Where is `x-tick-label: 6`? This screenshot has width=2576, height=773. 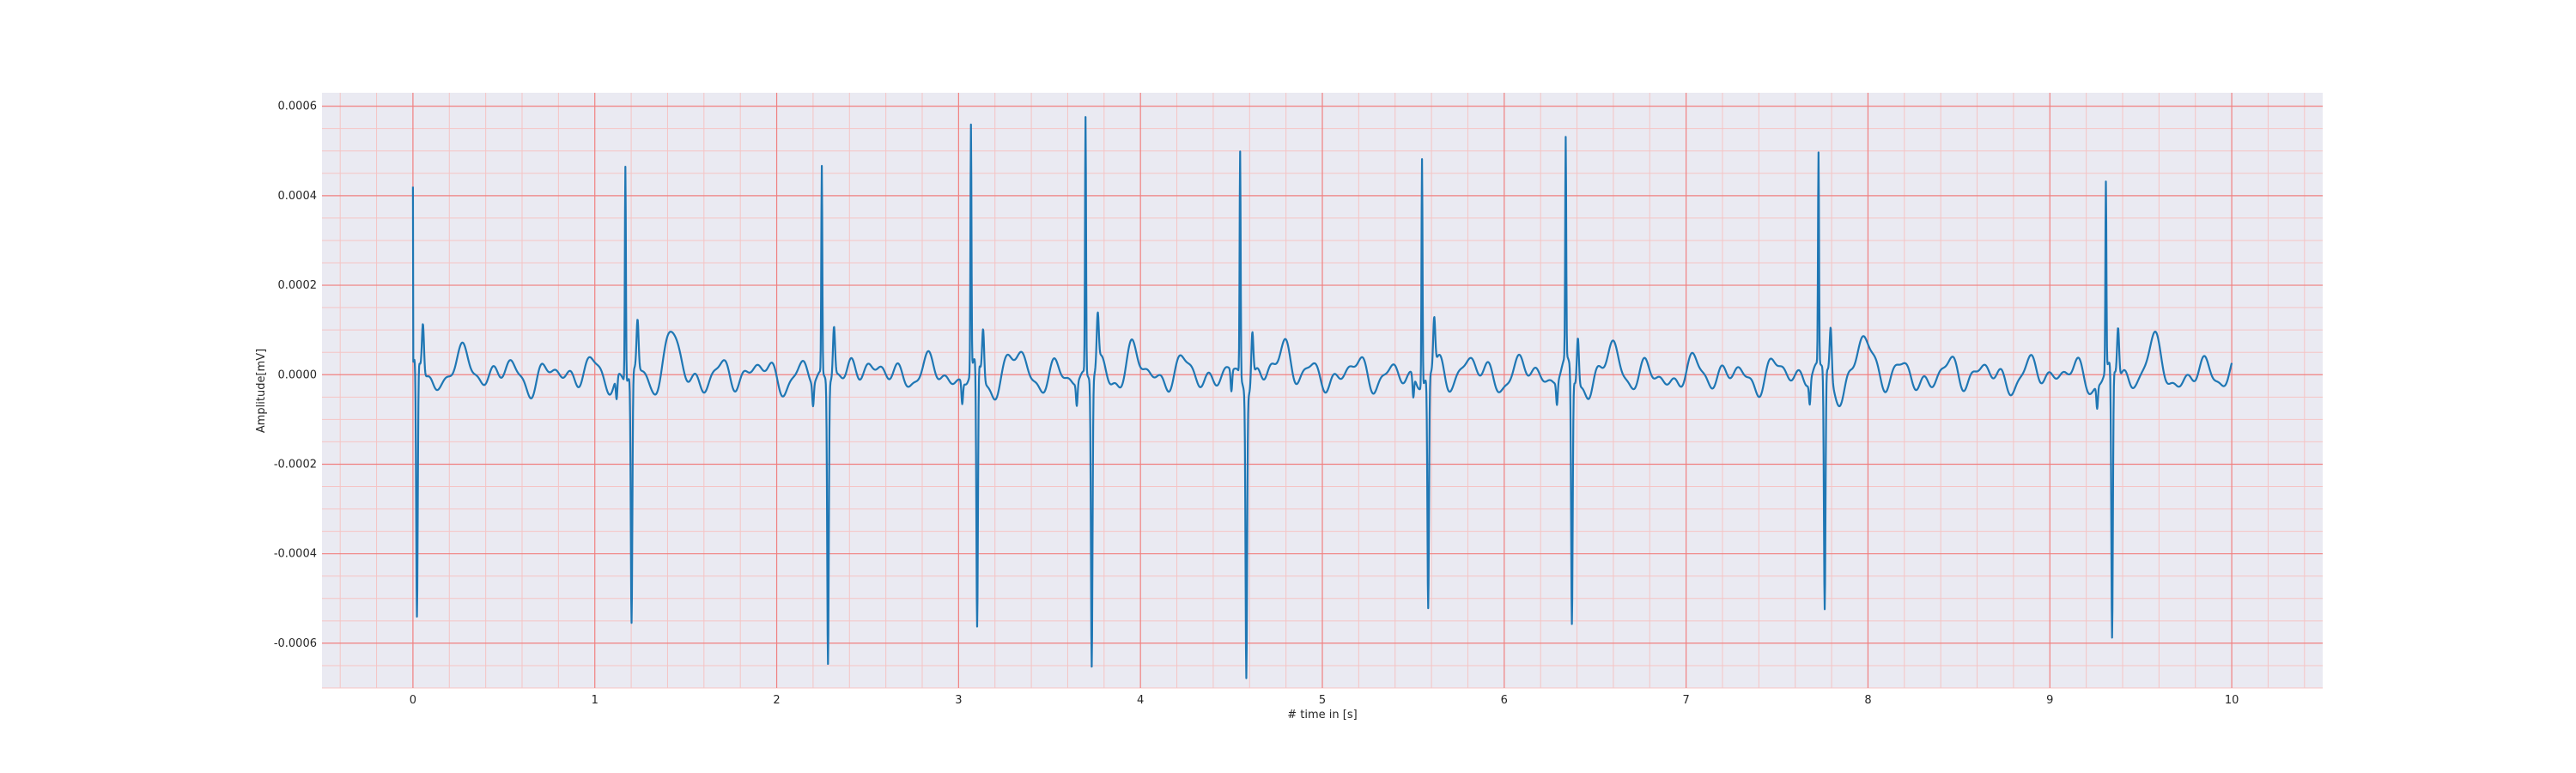 x-tick-label: 6 is located at coordinates (1504, 700).